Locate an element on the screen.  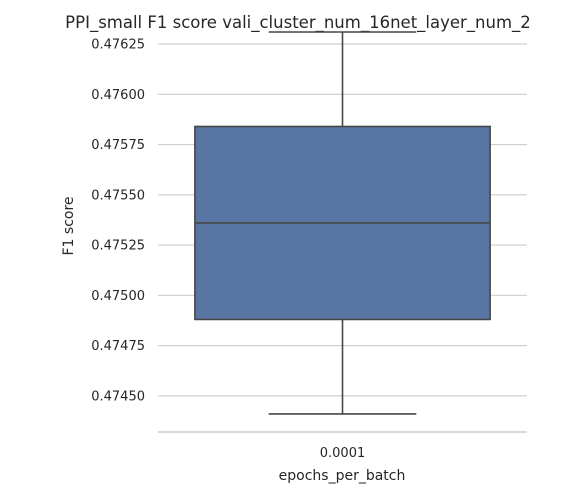
y-tick-label: 0.47500 is located at coordinates (118, 296).